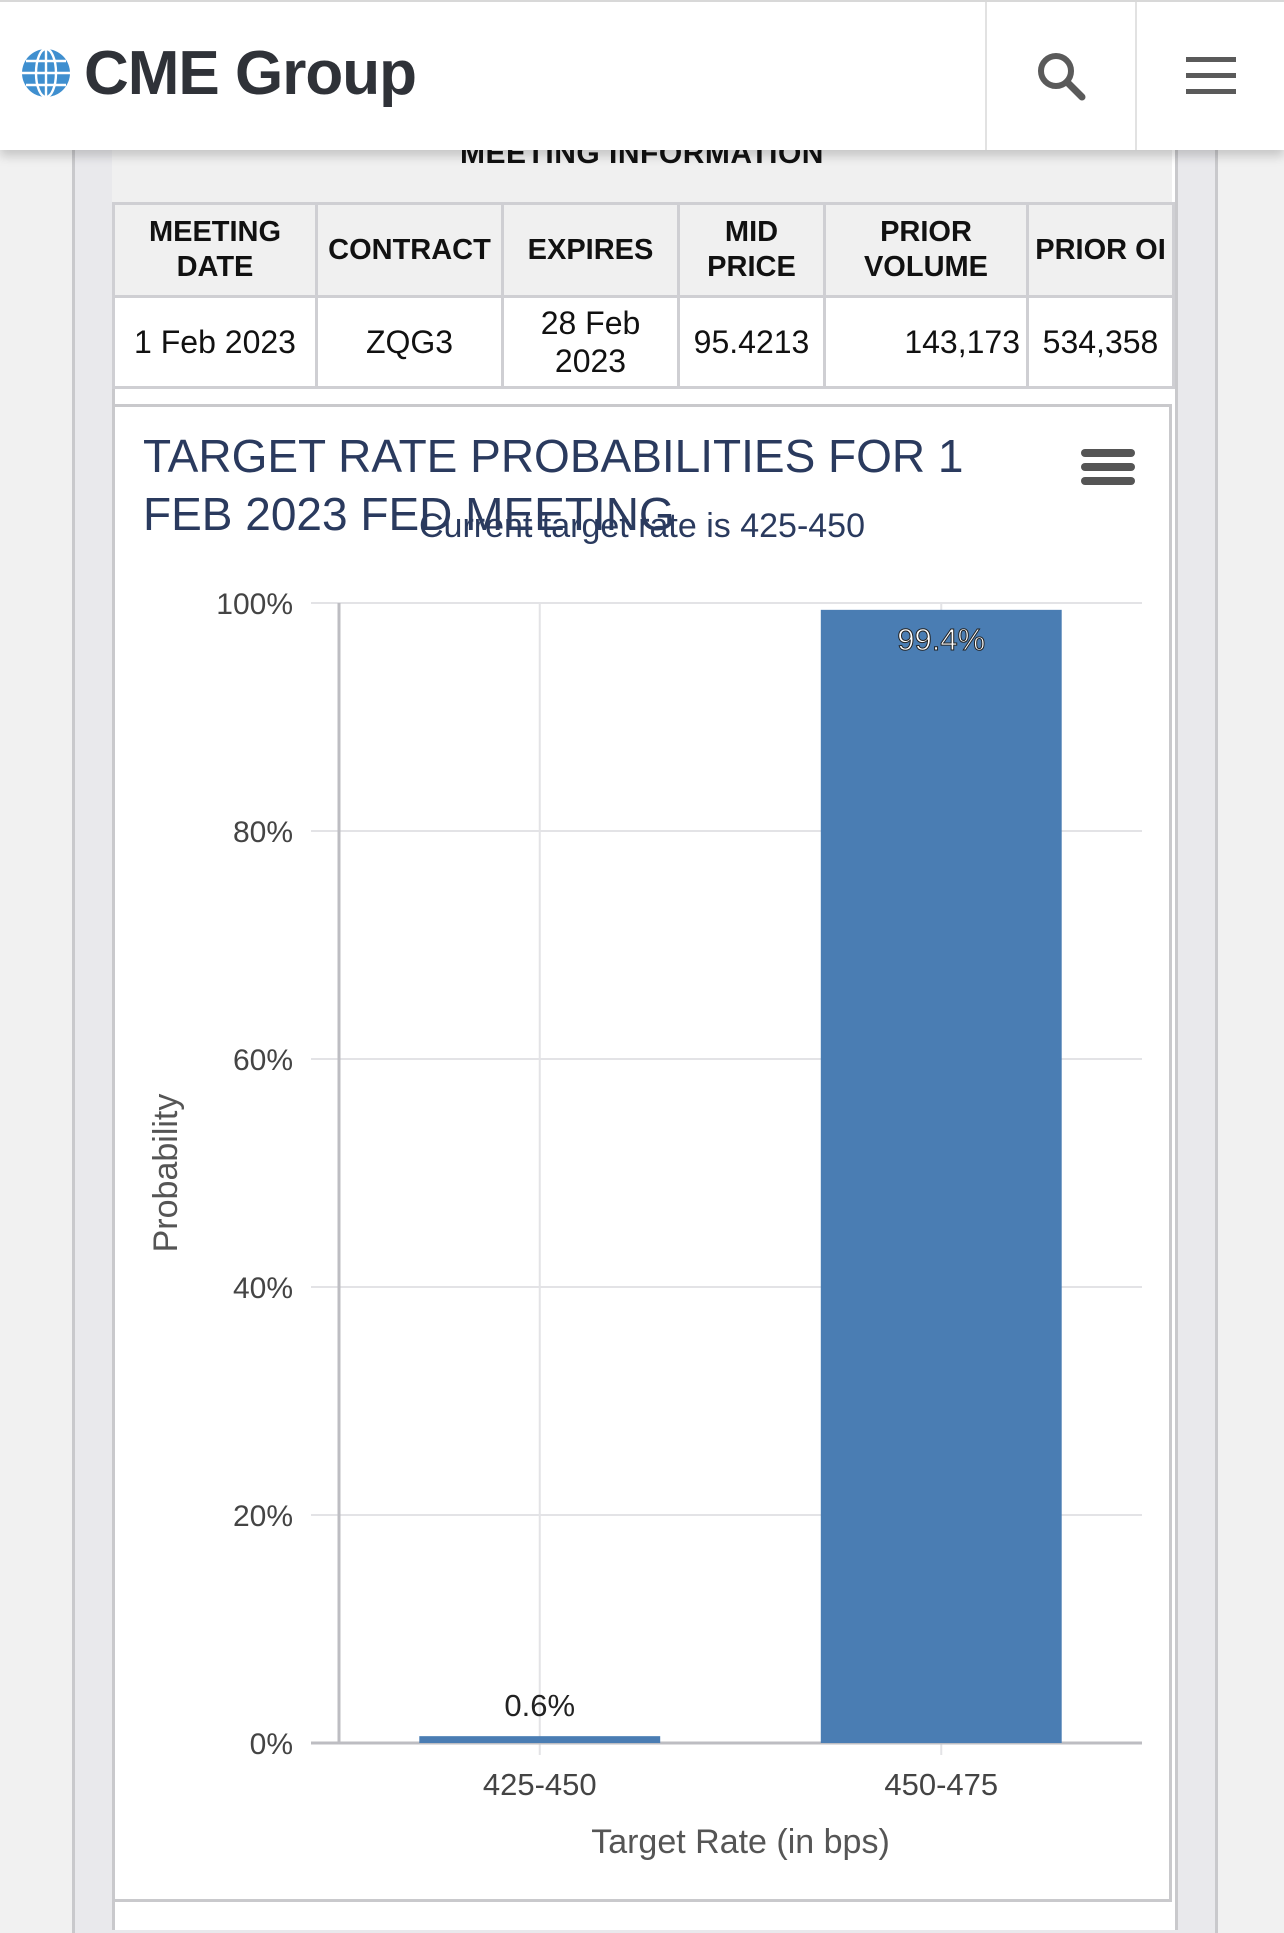  Describe the element at coordinates (642, 75) in the screenshot. I see `site-header: CME Group` at that location.